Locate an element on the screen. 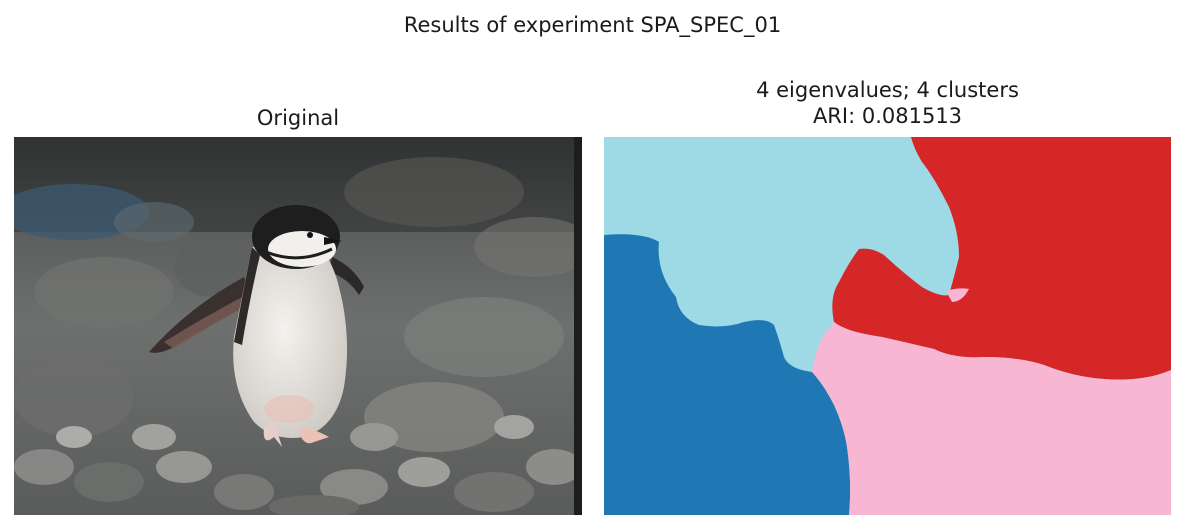  segmentation-title-line2: ARI: 0.081513 is located at coordinates (887, 116).